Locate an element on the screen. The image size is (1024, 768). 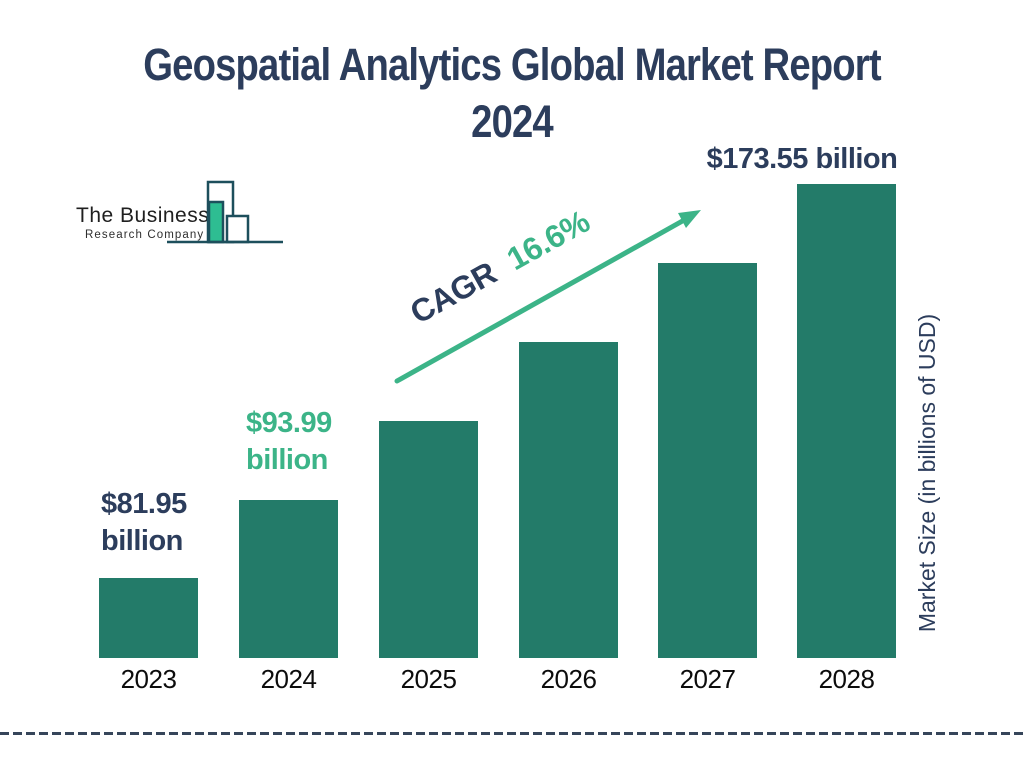
bar-2024 is located at coordinates (288, 579).